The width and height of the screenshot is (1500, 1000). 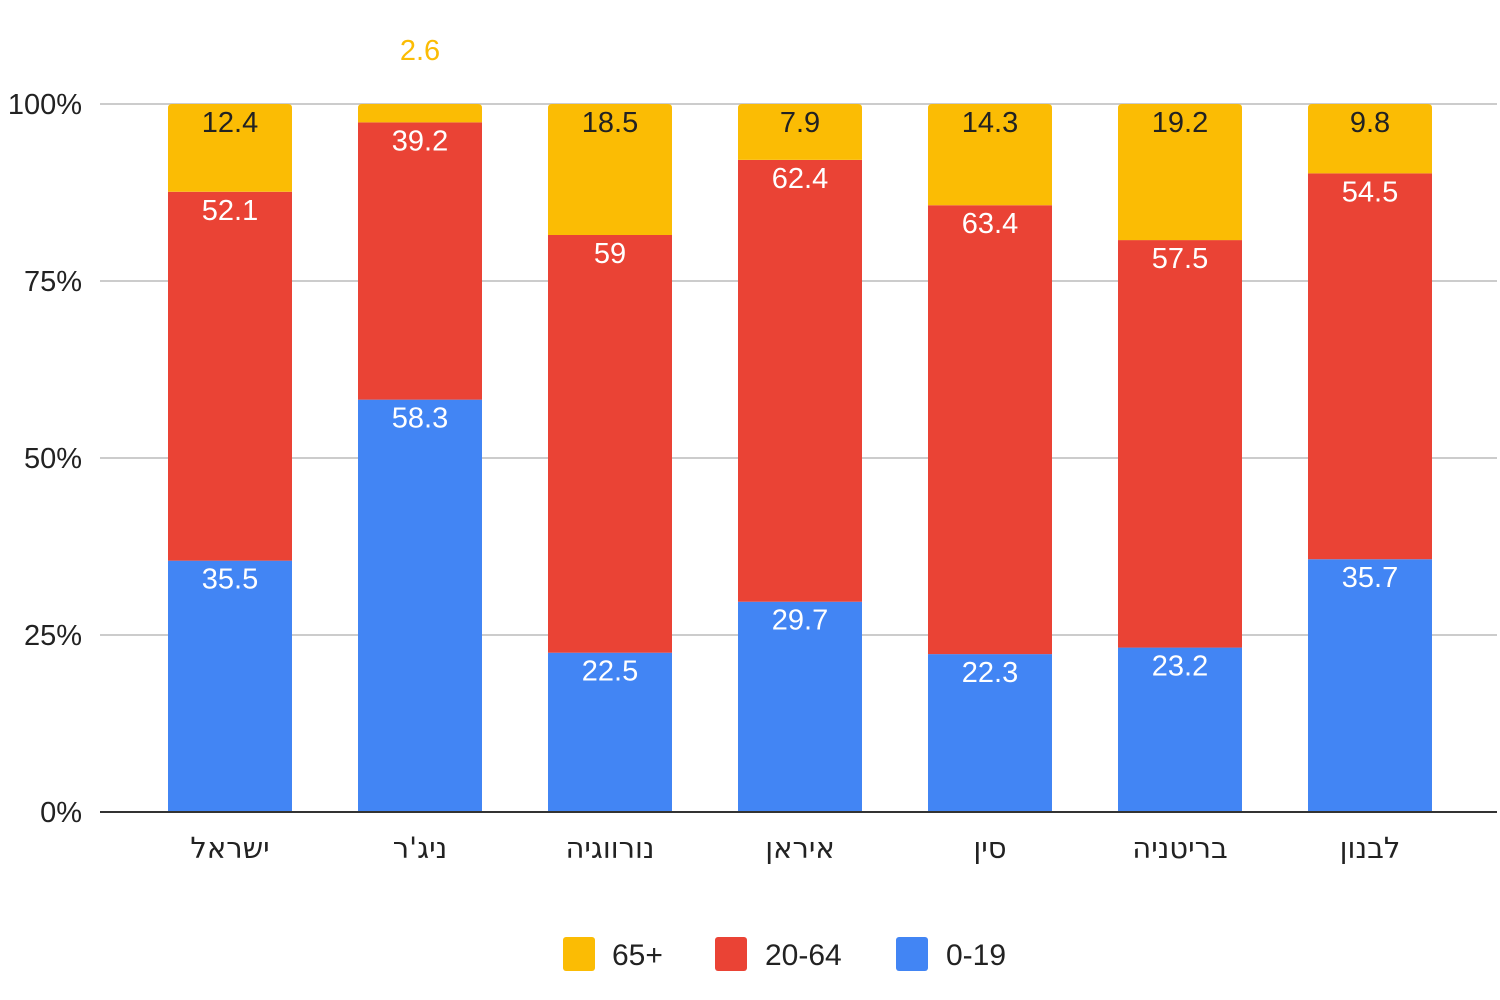 What do you see at coordinates (990, 224) in the screenshot?
I see `data-label: 63.4` at bounding box center [990, 224].